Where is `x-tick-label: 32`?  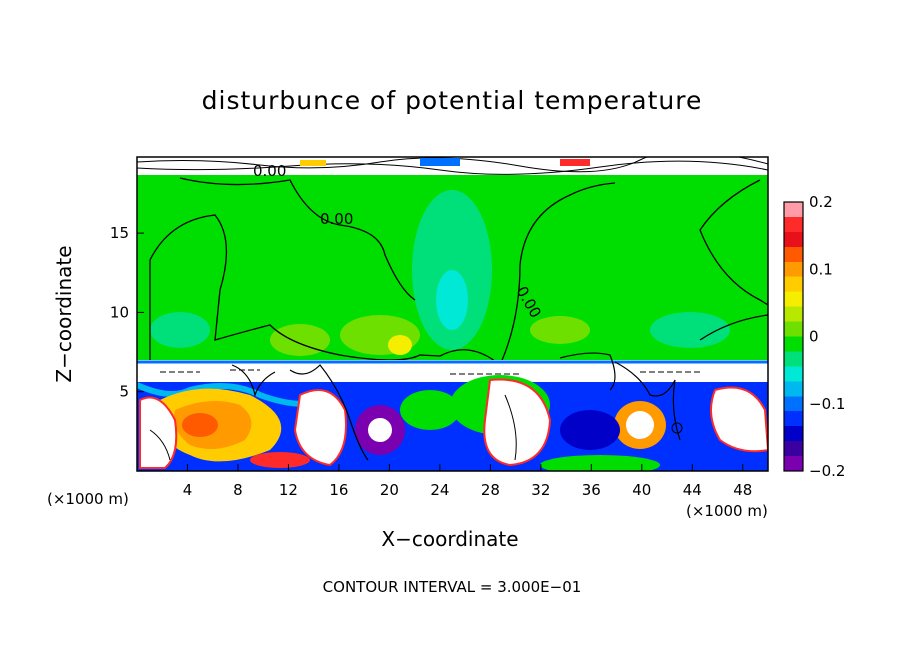 x-tick-label: 32 is located at coordinates (540, 490).